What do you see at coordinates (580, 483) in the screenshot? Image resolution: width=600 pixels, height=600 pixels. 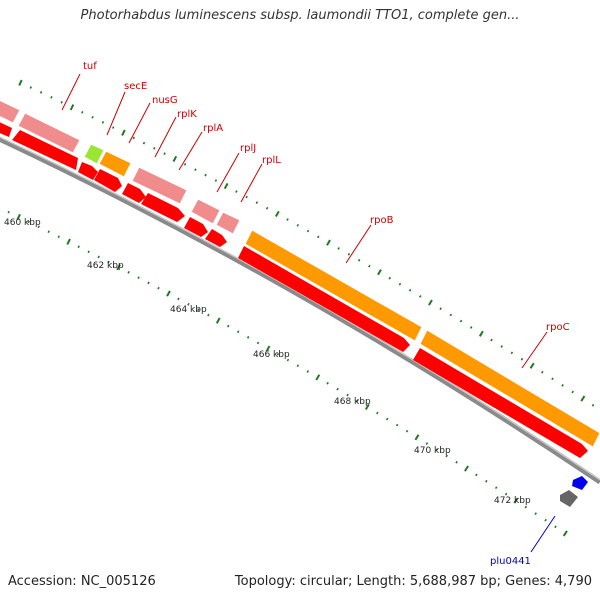 I see `gene-feature-plu0441` at bounding box center [580, 483].